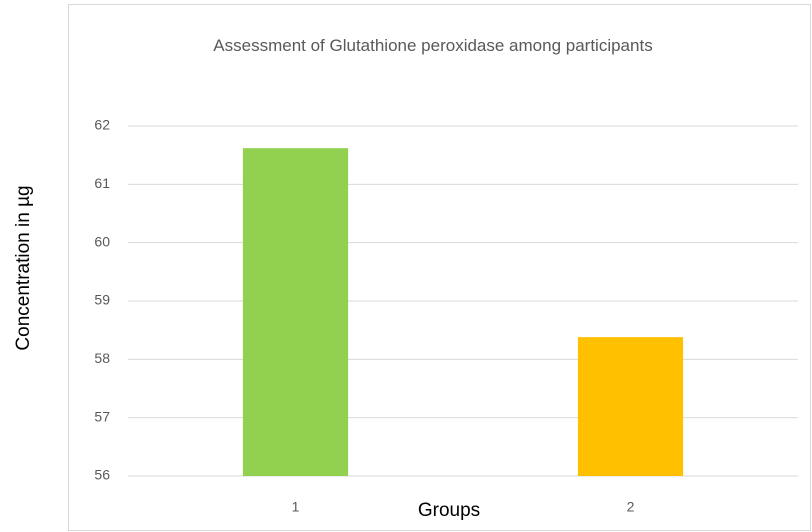 The image size is (812, 532). I want to click on x-tick-label: 2, so click(631, 507).